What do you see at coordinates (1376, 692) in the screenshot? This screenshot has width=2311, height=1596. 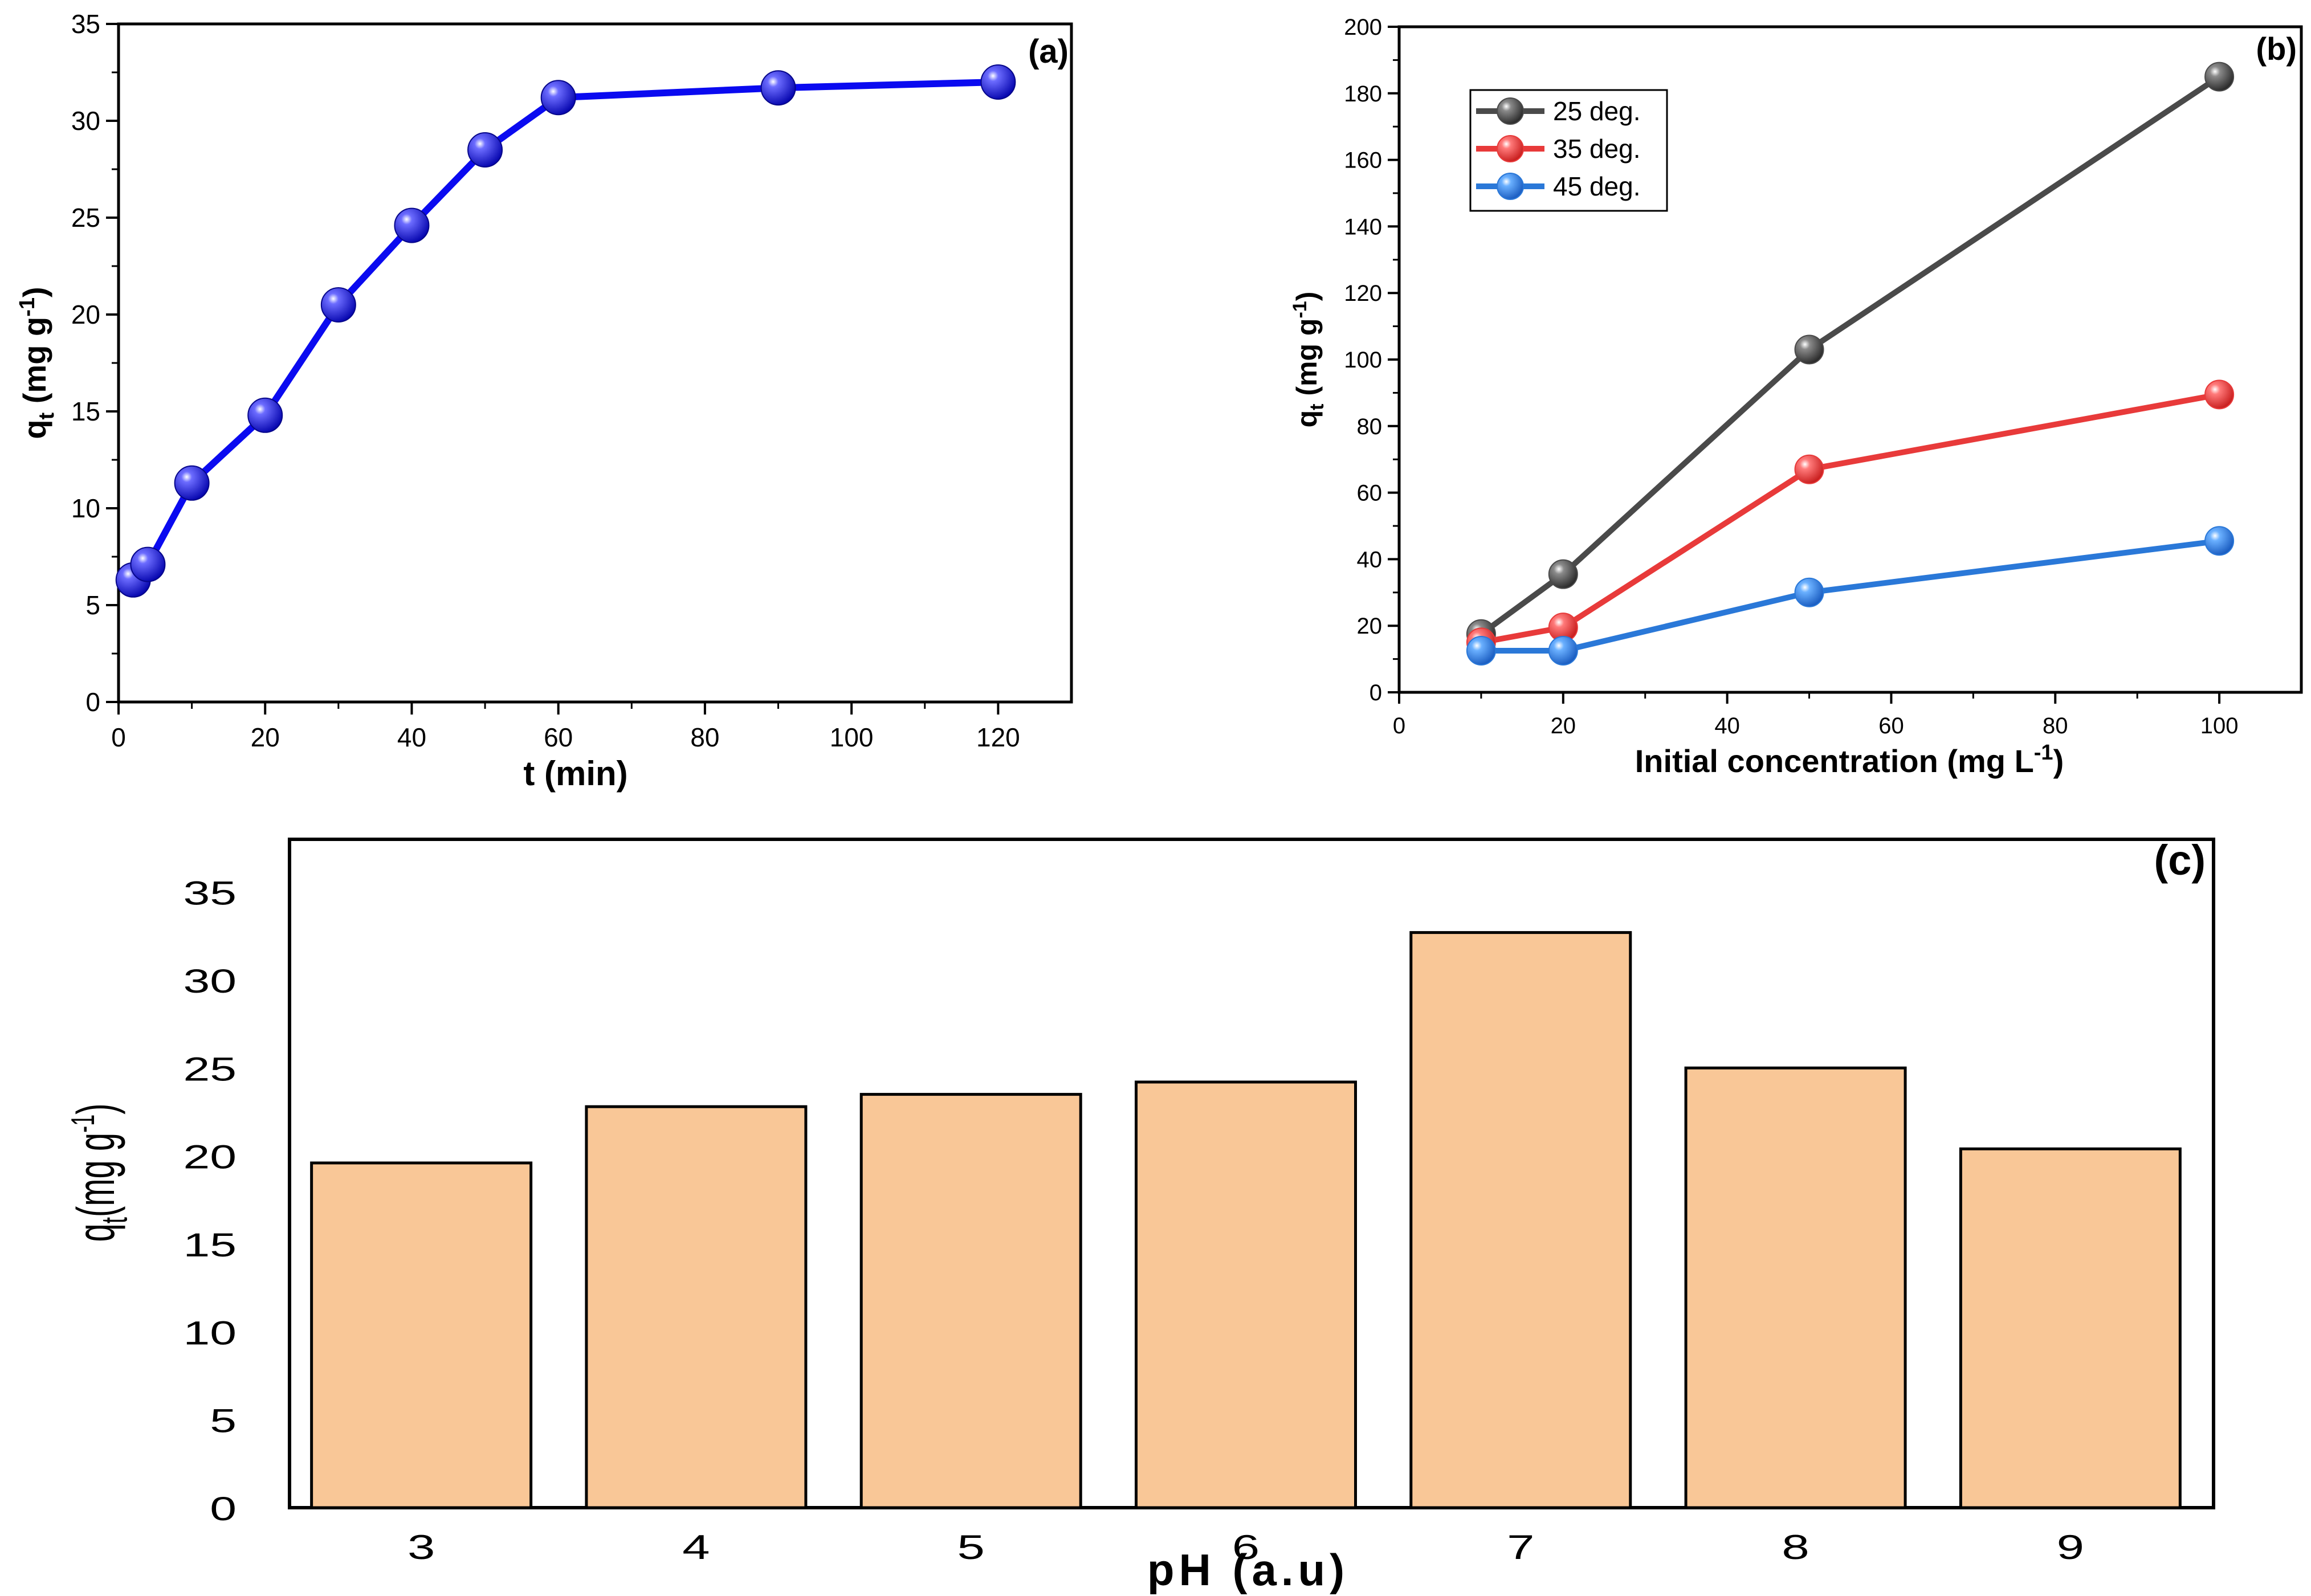 I see `panel-b-y-tick-label: 0` at bounding box center [1376, 692].